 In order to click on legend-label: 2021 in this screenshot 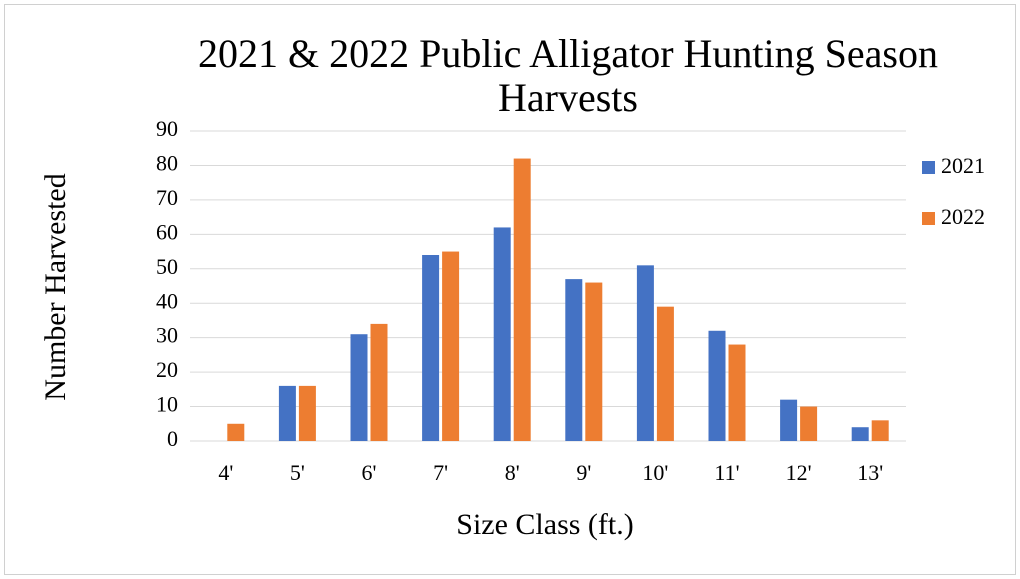, I will do `click(963, 165)`.